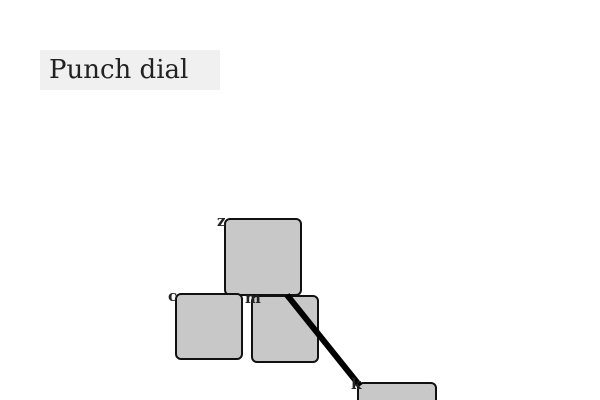 The width and height of the screenshot is (600, 400). What do you see at coordinates (397, 391) in the screenshot?
I see `key-k` at bounding box center [397, 391].